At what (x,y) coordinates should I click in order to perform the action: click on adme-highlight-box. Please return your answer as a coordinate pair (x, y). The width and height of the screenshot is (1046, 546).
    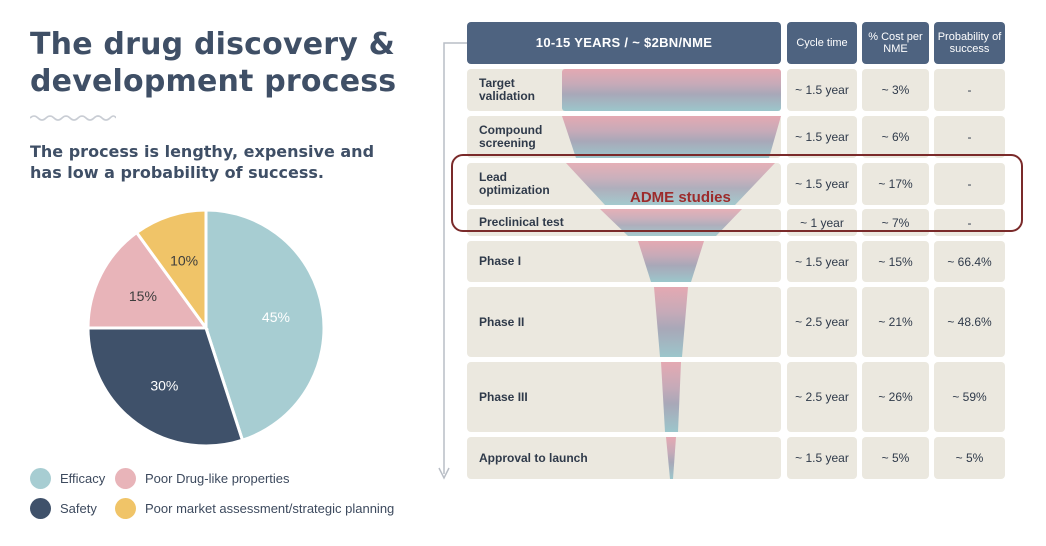
    Looking at the image, I should click on (737, 193).